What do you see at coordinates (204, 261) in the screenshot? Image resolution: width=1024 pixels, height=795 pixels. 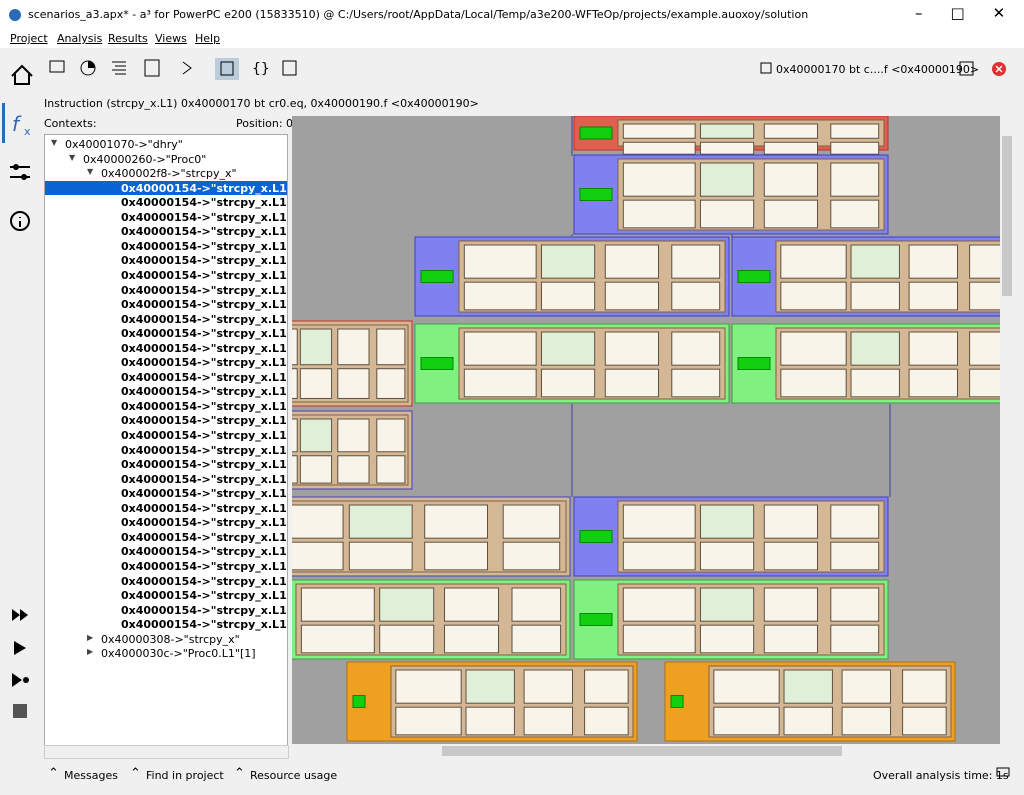 I see `tree-item: 0x40000154->"strcpy_x.L1"[6]` at bounding box center [204, 261].